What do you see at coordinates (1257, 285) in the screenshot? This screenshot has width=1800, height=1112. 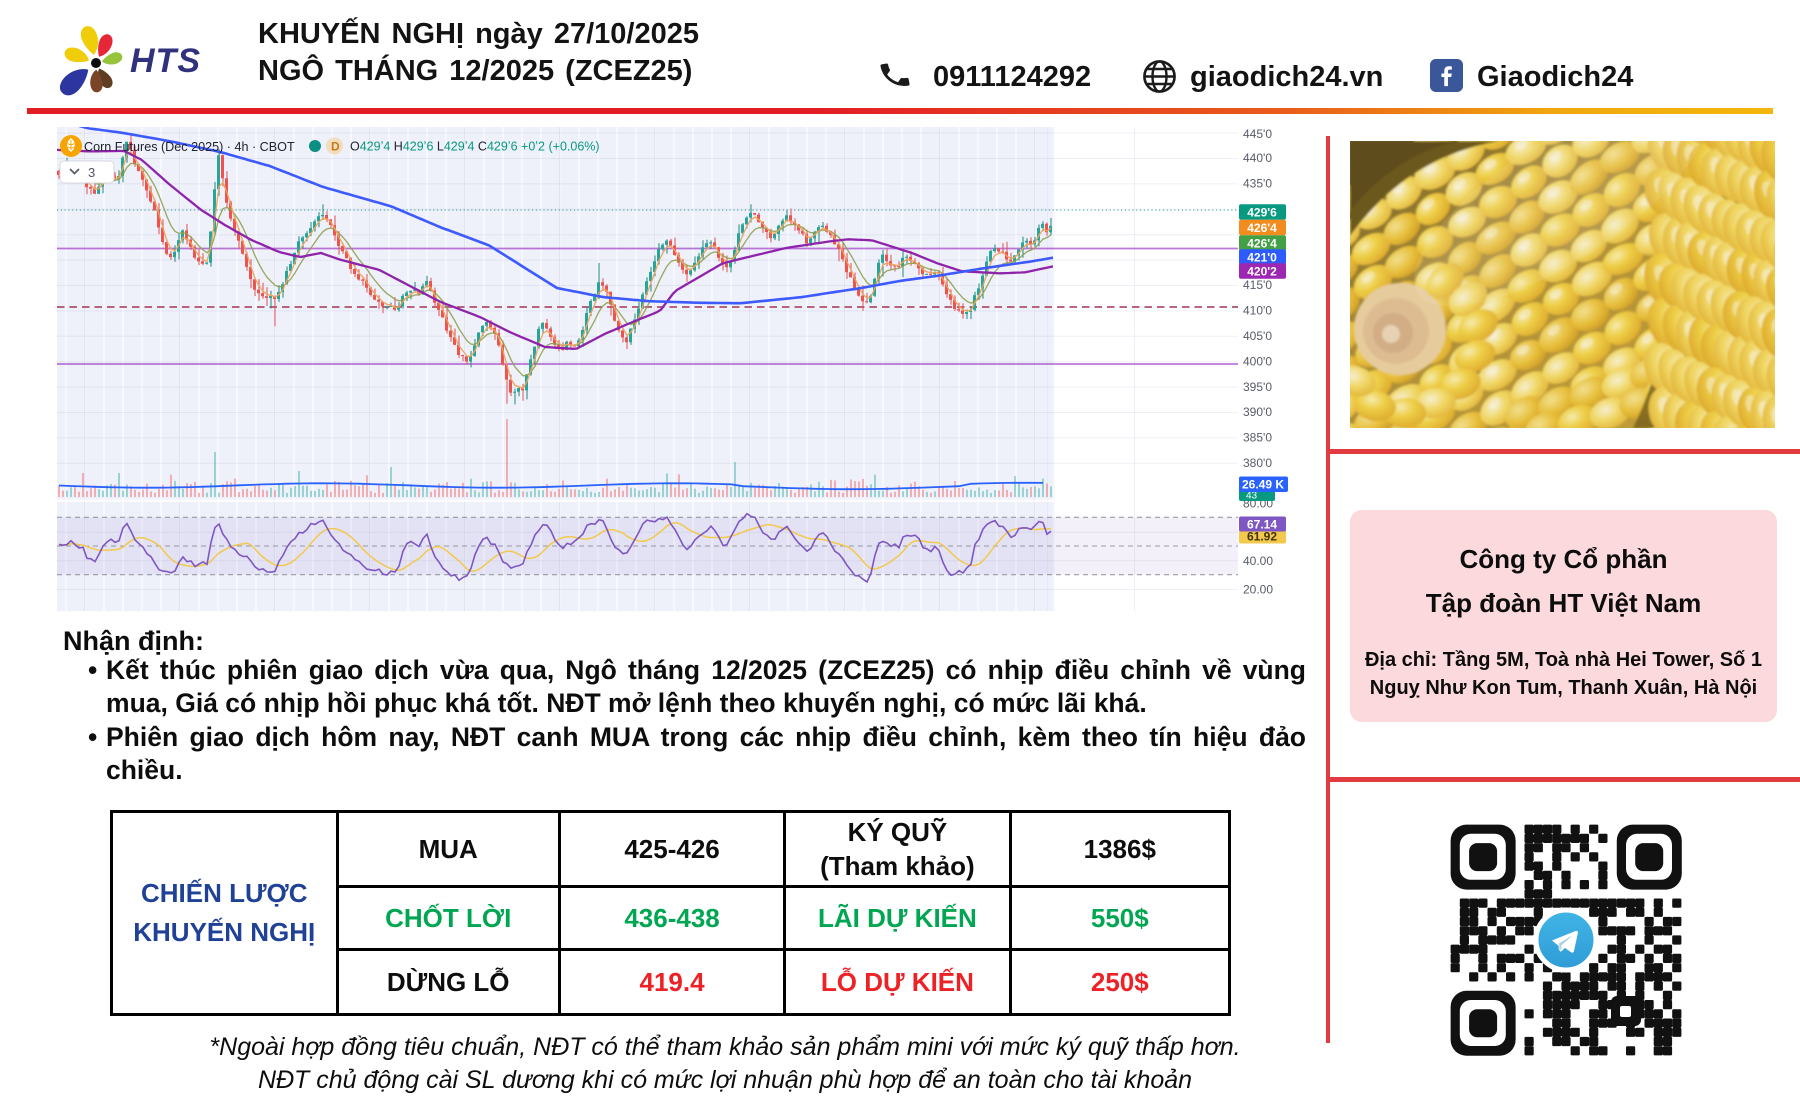 I see `svg-text: 415'0` at bounding box center [1257, 285].